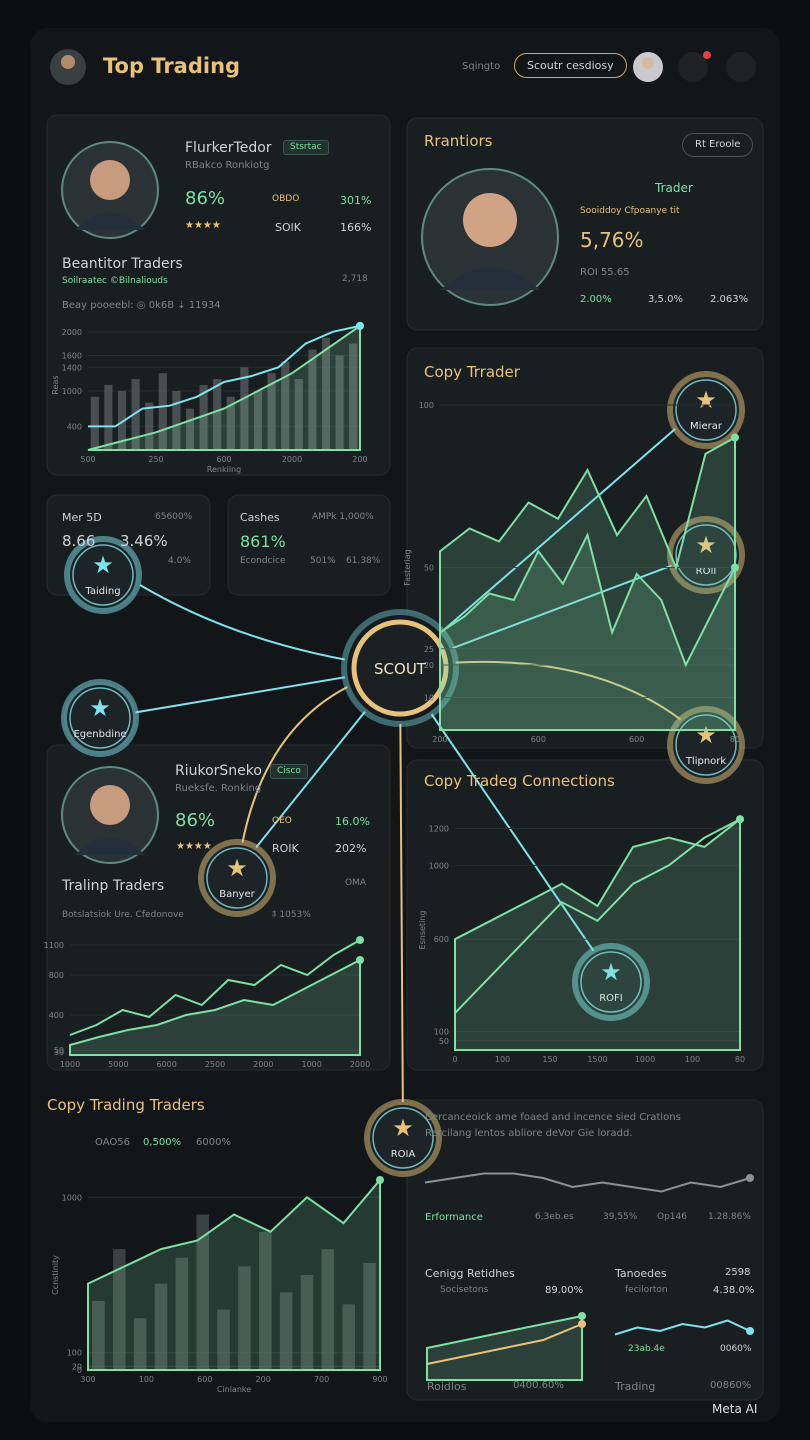  What do you see at coordinates (59, 1050) in the screenshot?
I see `y-tick-label: 50` at bounding box center [59, 1050].